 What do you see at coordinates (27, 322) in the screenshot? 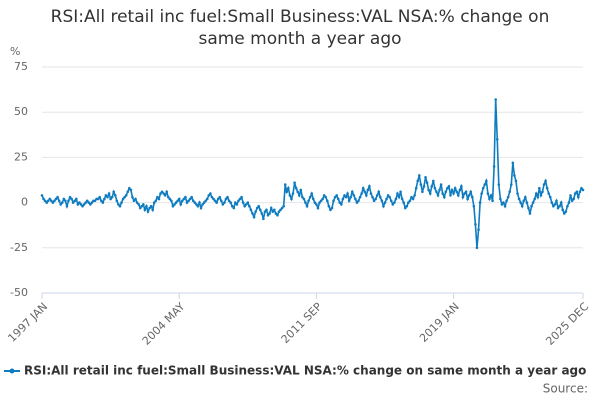
I see `x-tick-label: 1997 JAN` at bounding box center [27, 322].